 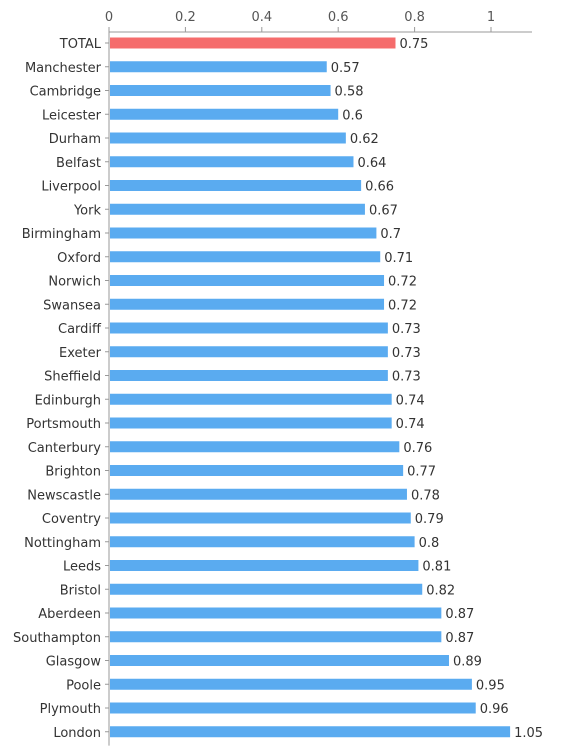 I want to click on category-label: Portsmouth, so click(x=63, y=424).